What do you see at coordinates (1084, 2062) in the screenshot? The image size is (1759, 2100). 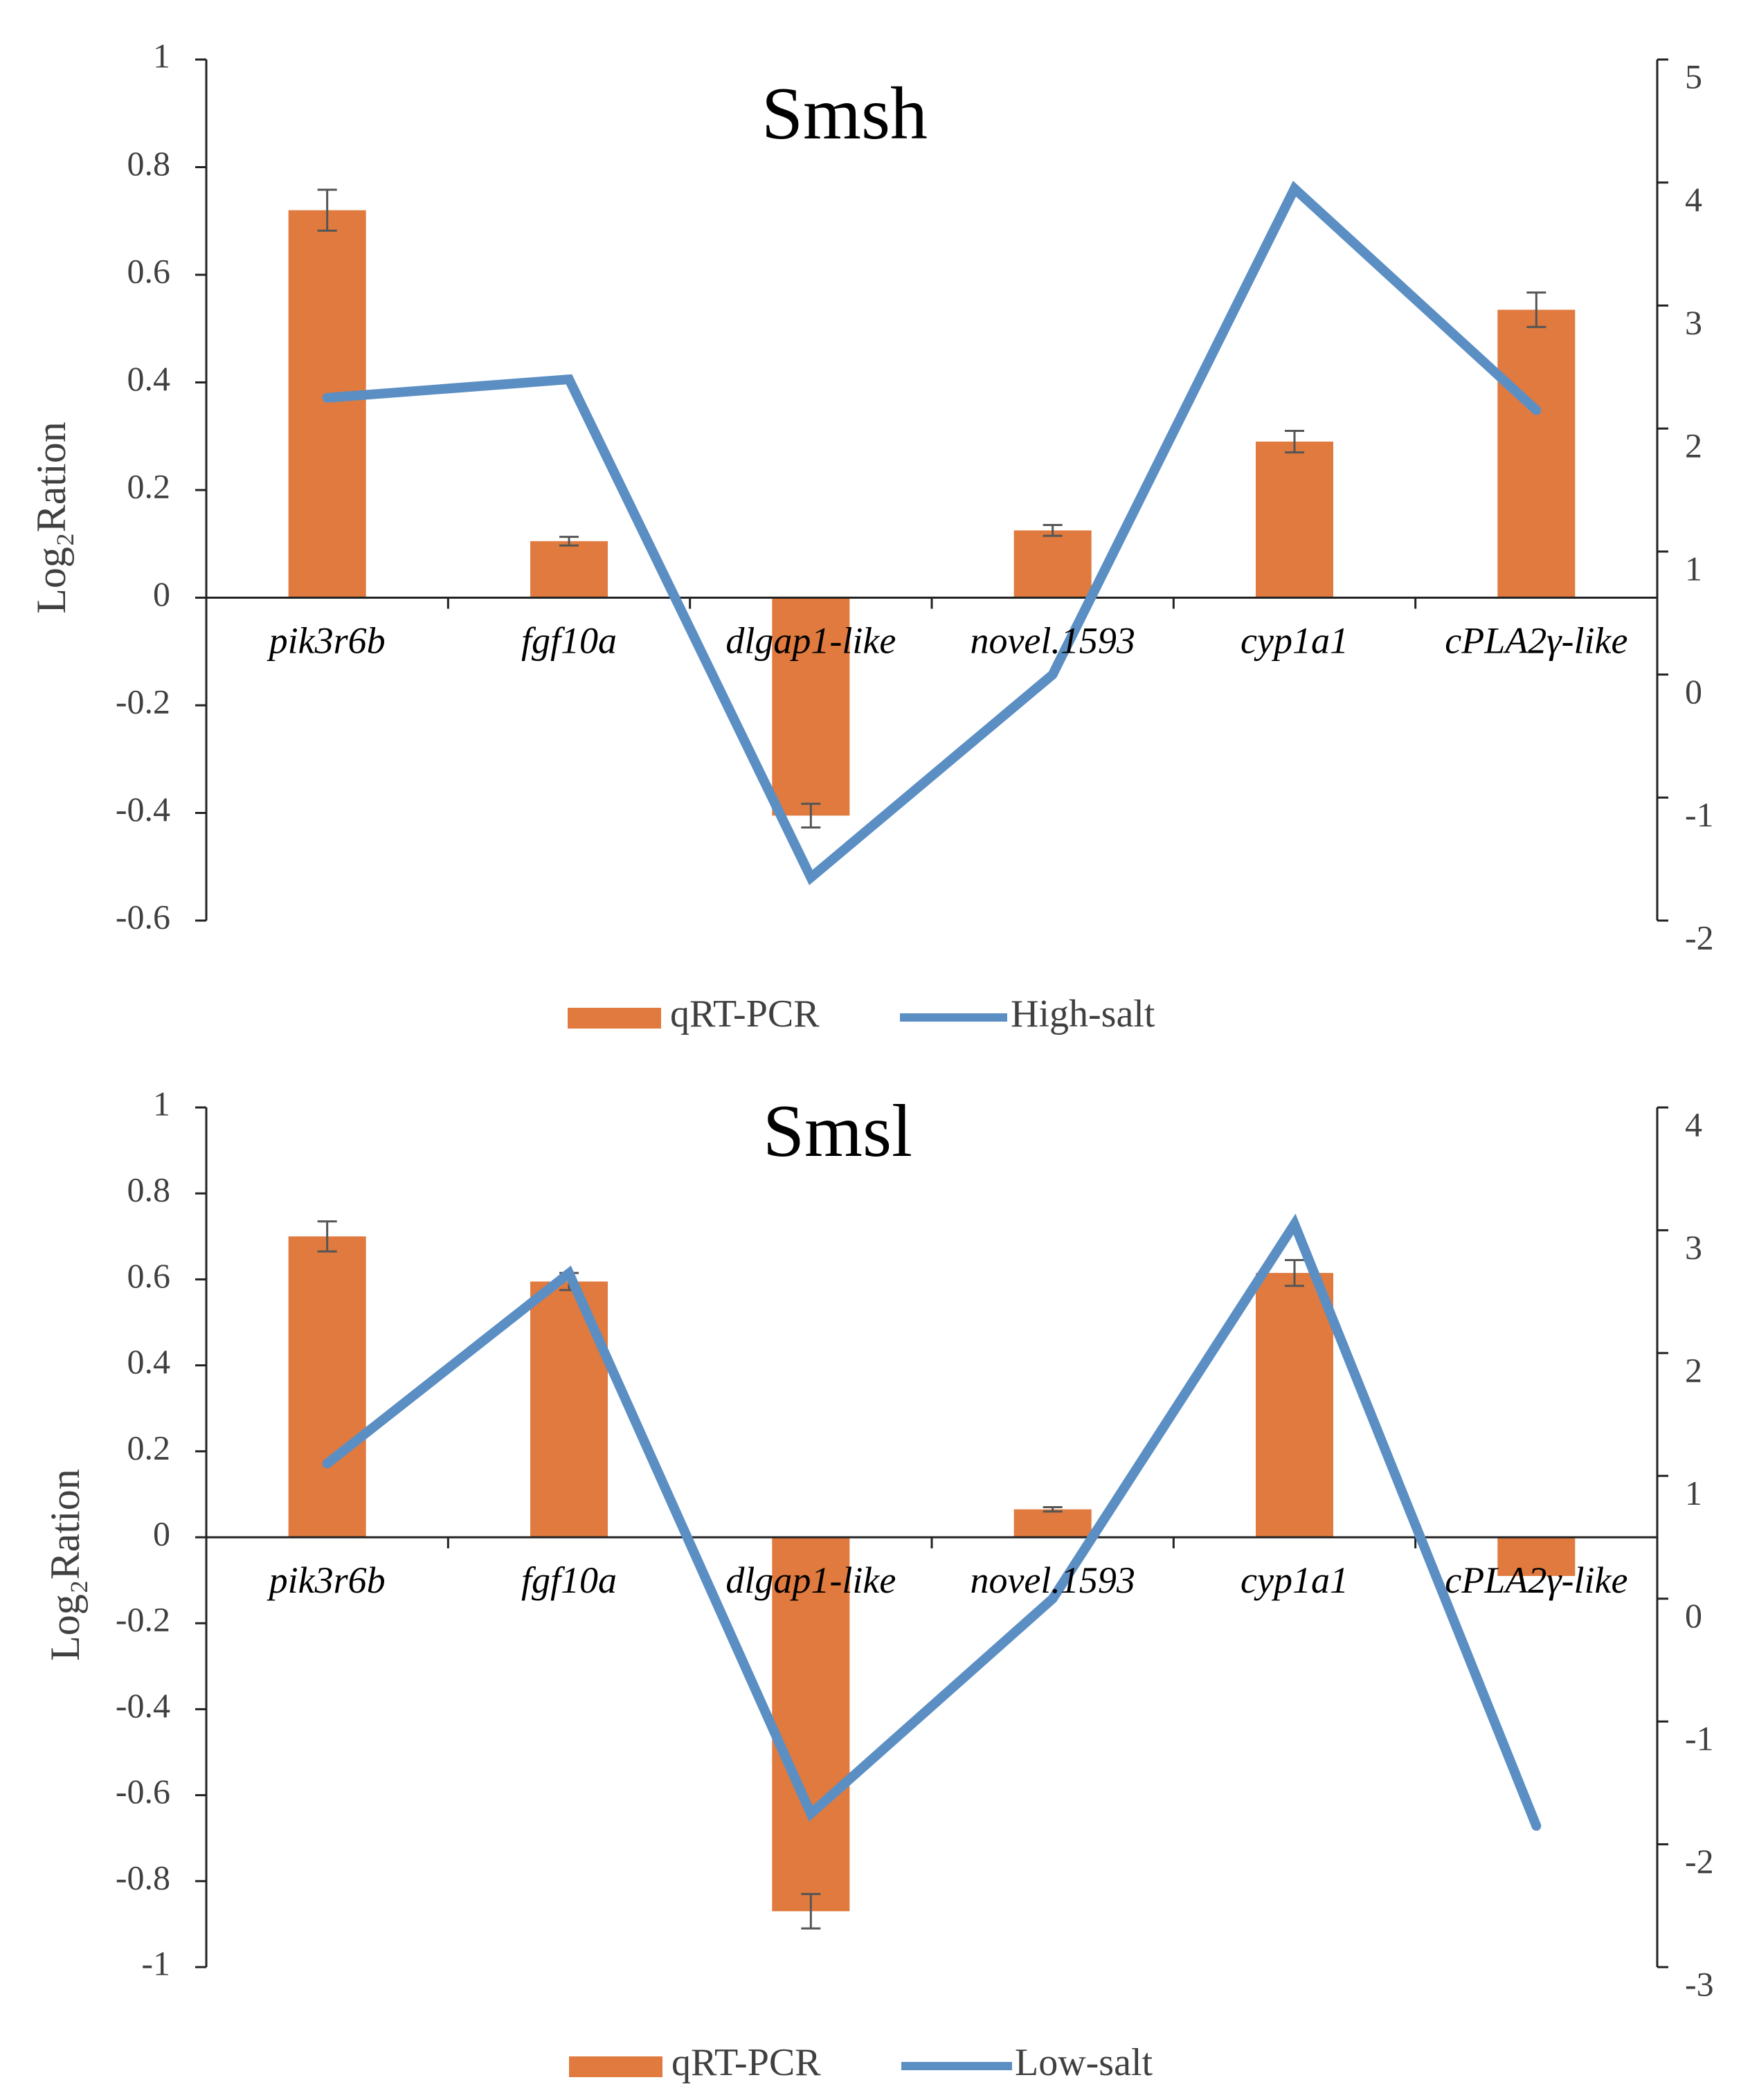 I see `legend-label: Low-salt` at bounding box center [1084, 2062].